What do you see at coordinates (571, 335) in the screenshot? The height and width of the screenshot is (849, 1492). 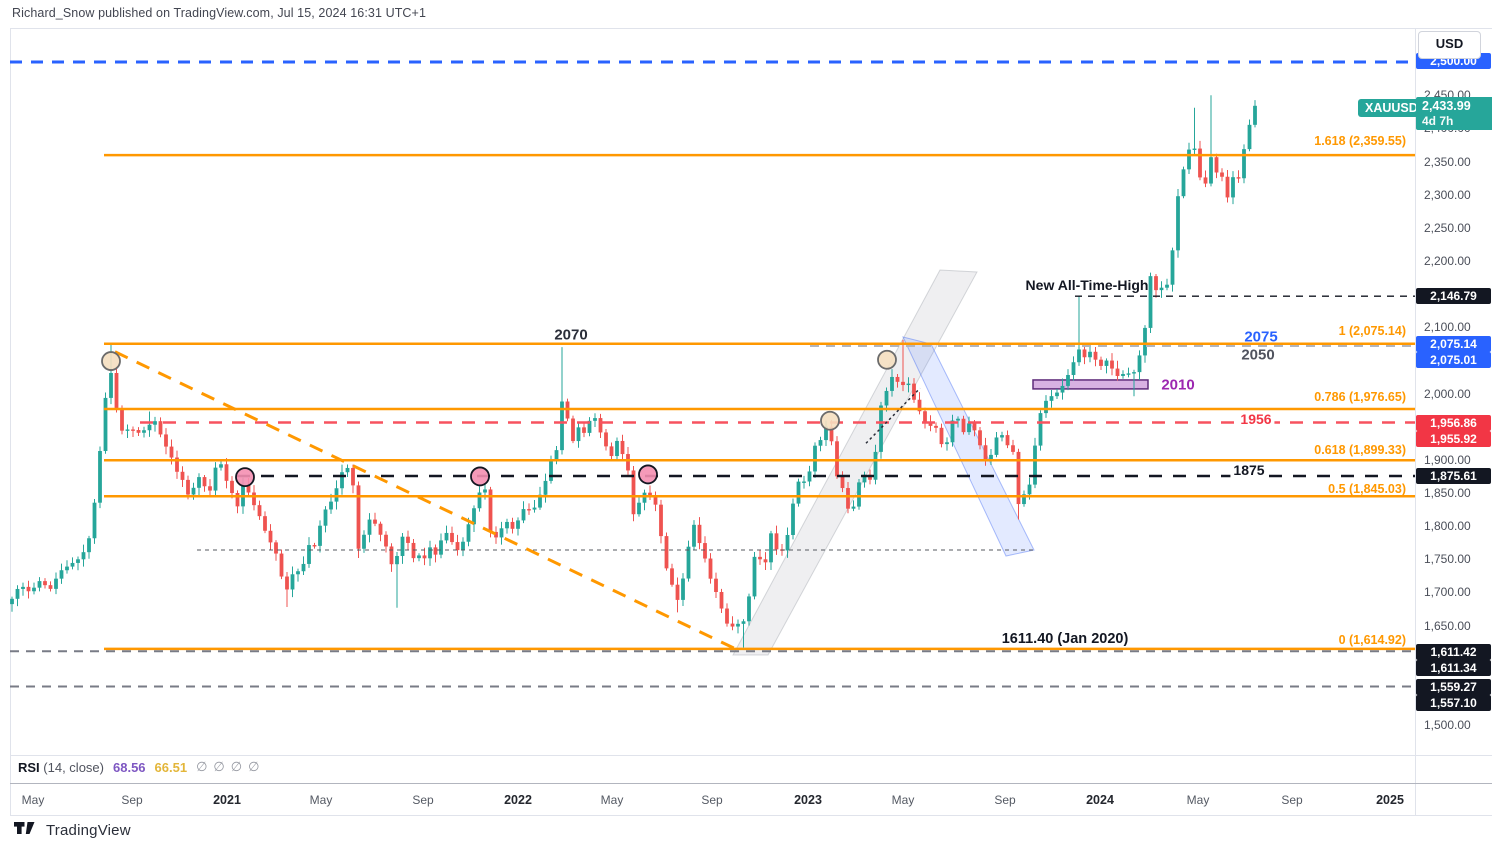 I see `text-annotation: 2070` at bounding box center [571, 335].